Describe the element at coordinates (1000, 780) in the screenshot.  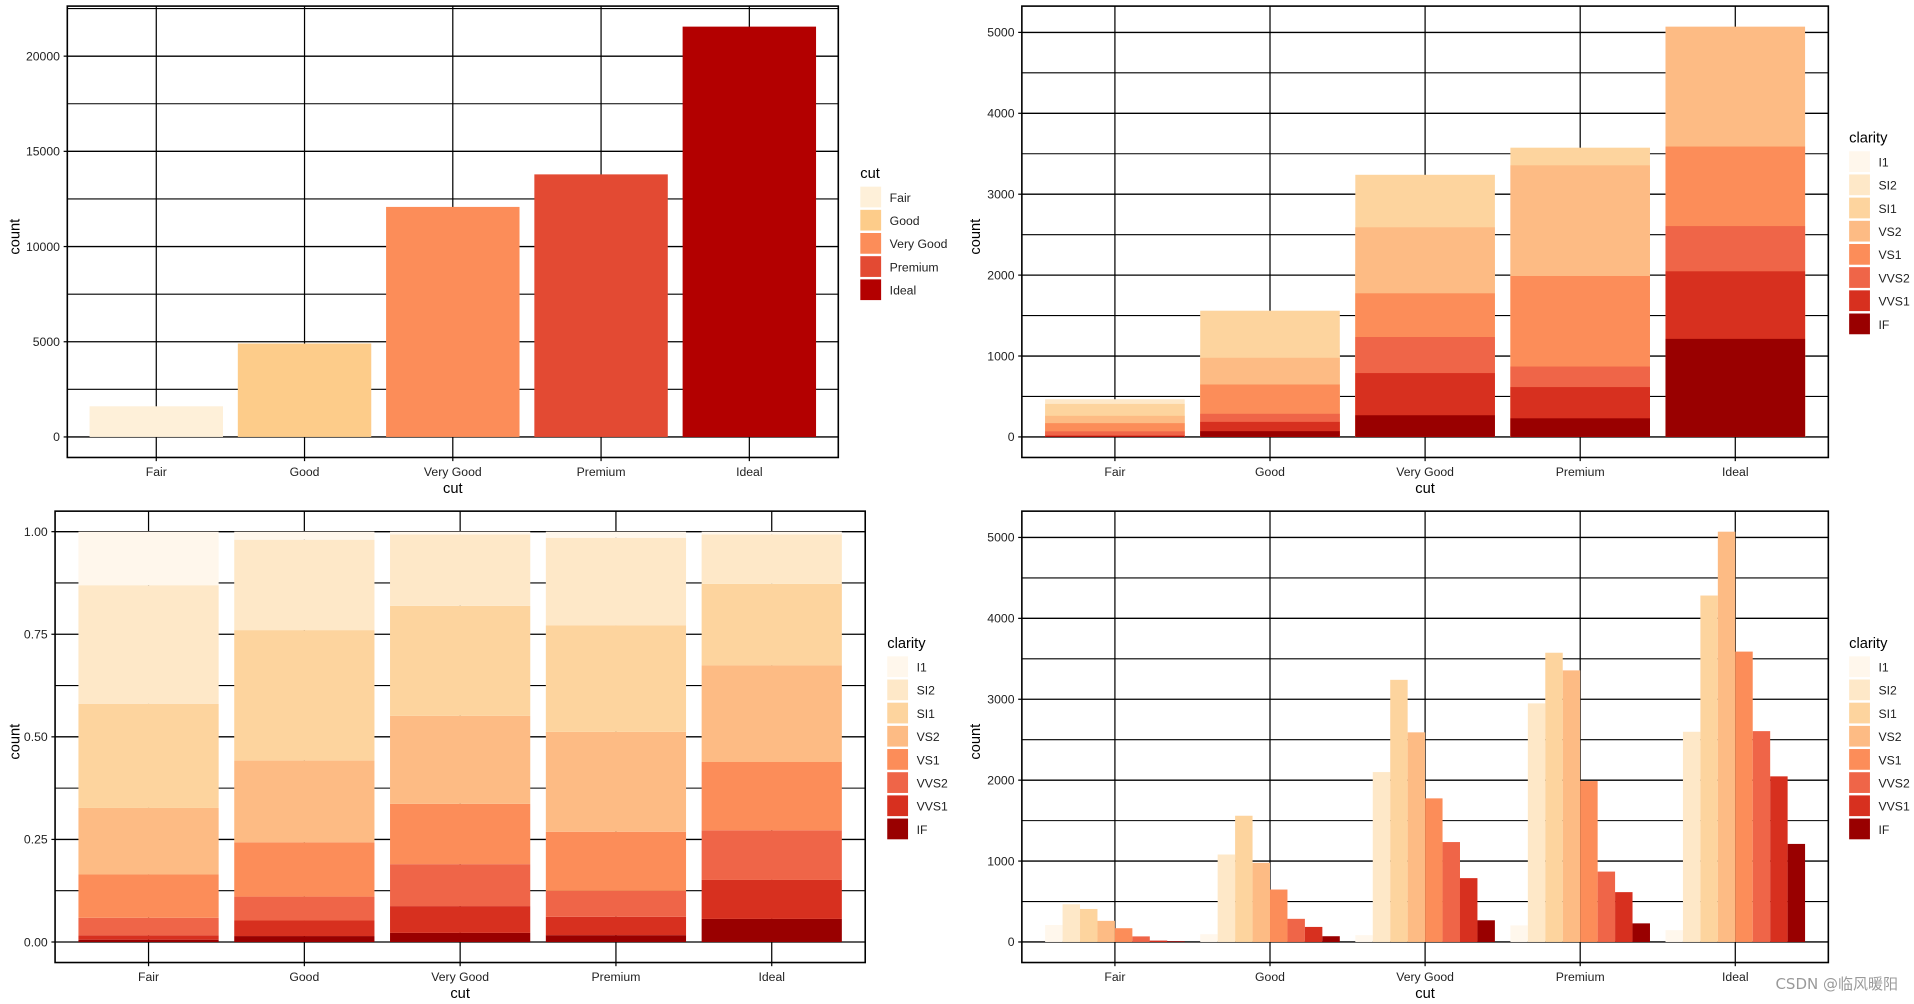
I see `y-tick-label: 2000` at that location.